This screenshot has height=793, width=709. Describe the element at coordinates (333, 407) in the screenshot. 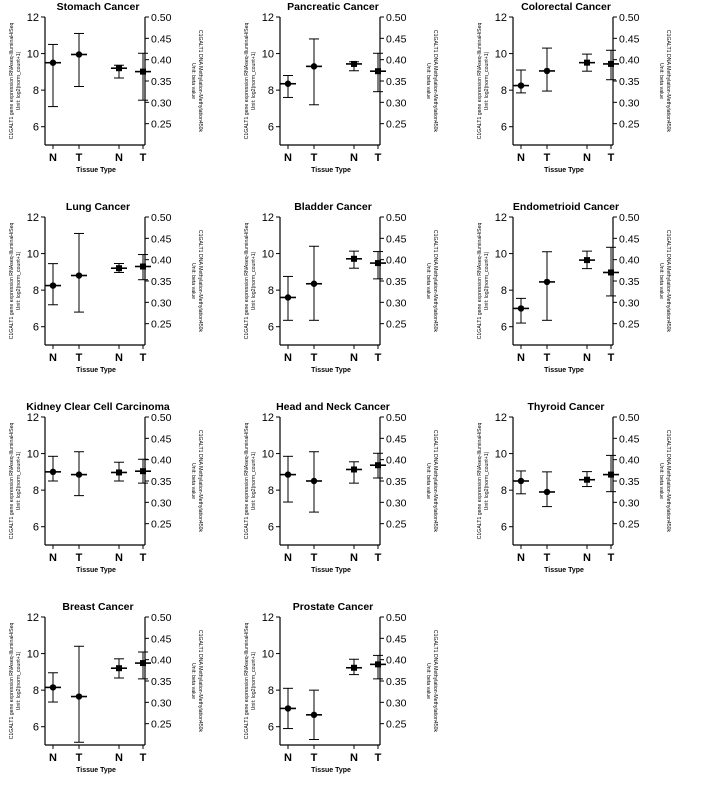

I see `chart-title: Head and Neck Cancer` at that location.